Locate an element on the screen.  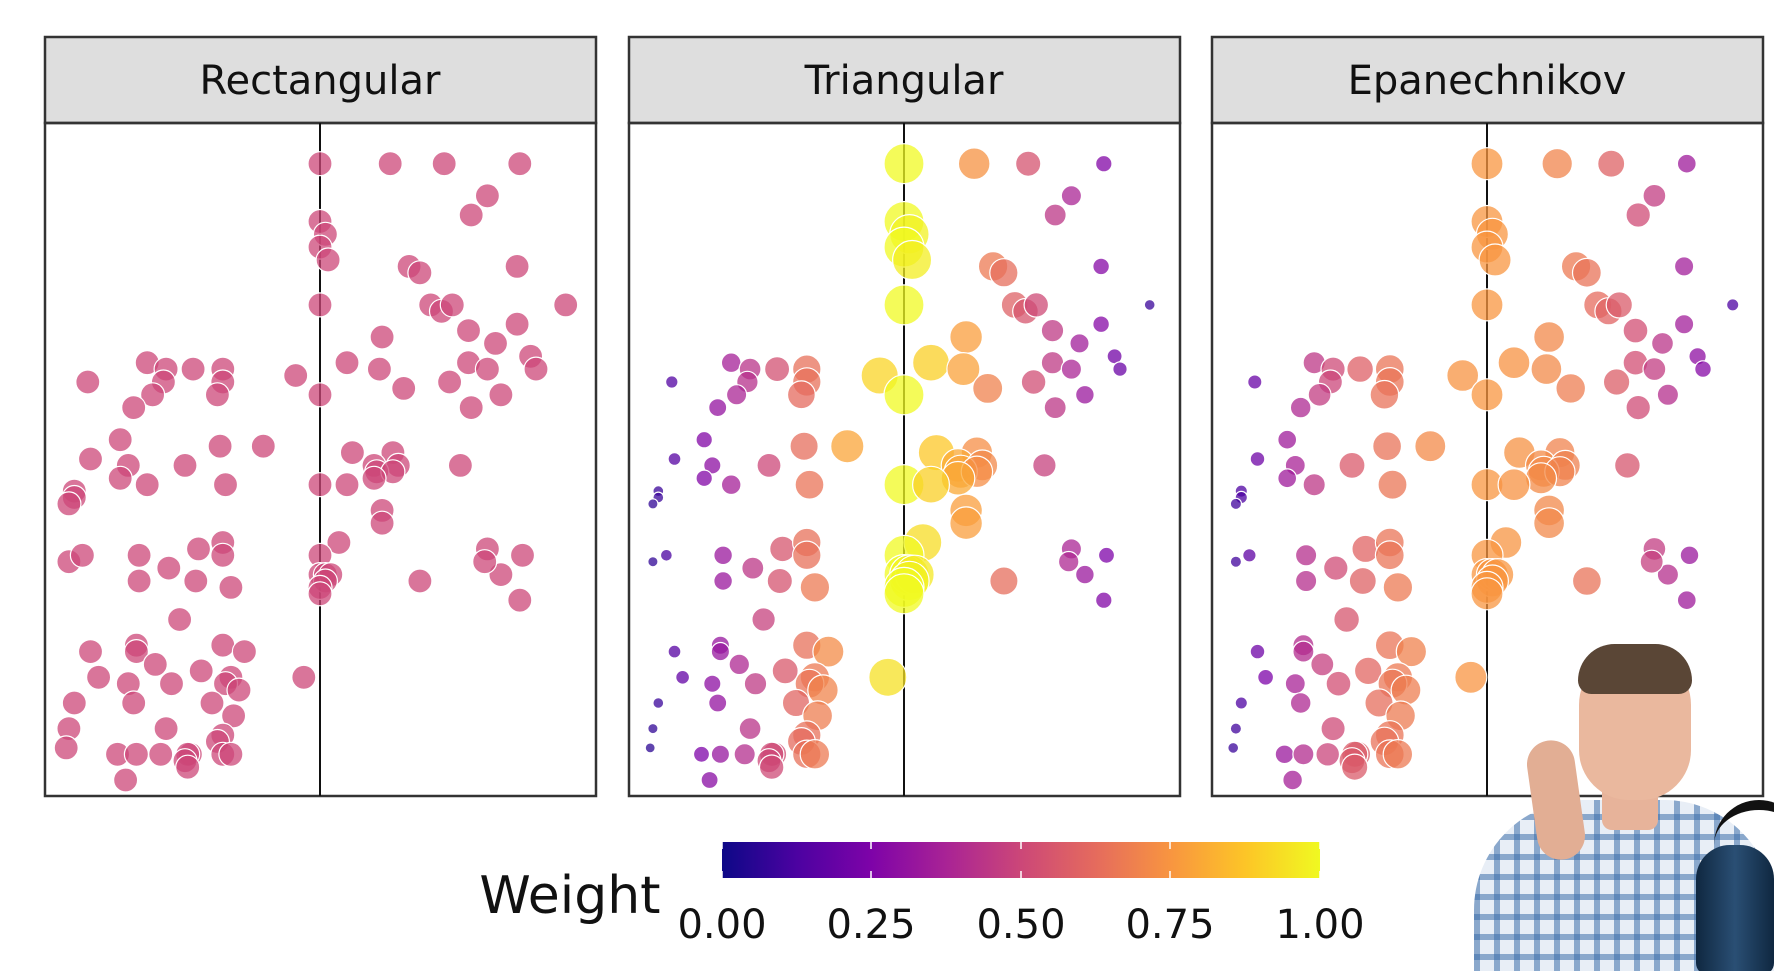
facet-strip is located at coordinates (1487, 80).